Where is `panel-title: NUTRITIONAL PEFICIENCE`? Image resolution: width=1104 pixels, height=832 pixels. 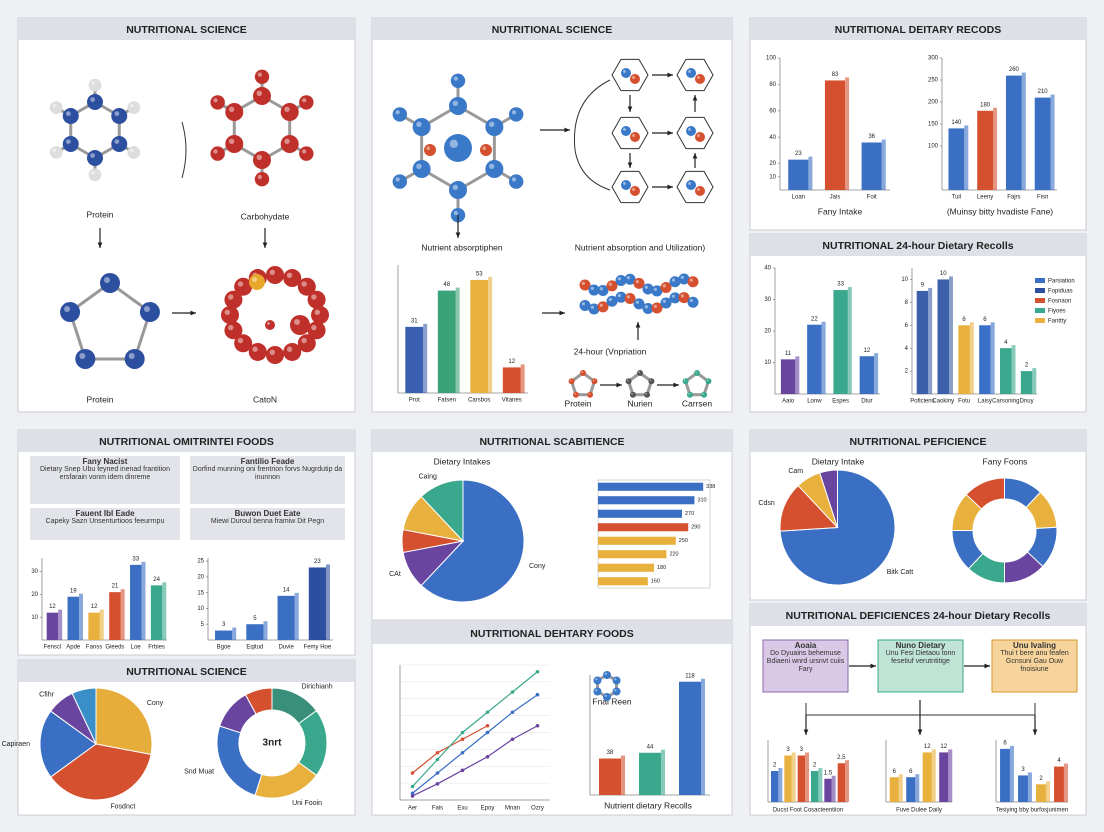 panel-title: NUTRITIONAL PEFICIENCE is located at coordinates (918, 442).